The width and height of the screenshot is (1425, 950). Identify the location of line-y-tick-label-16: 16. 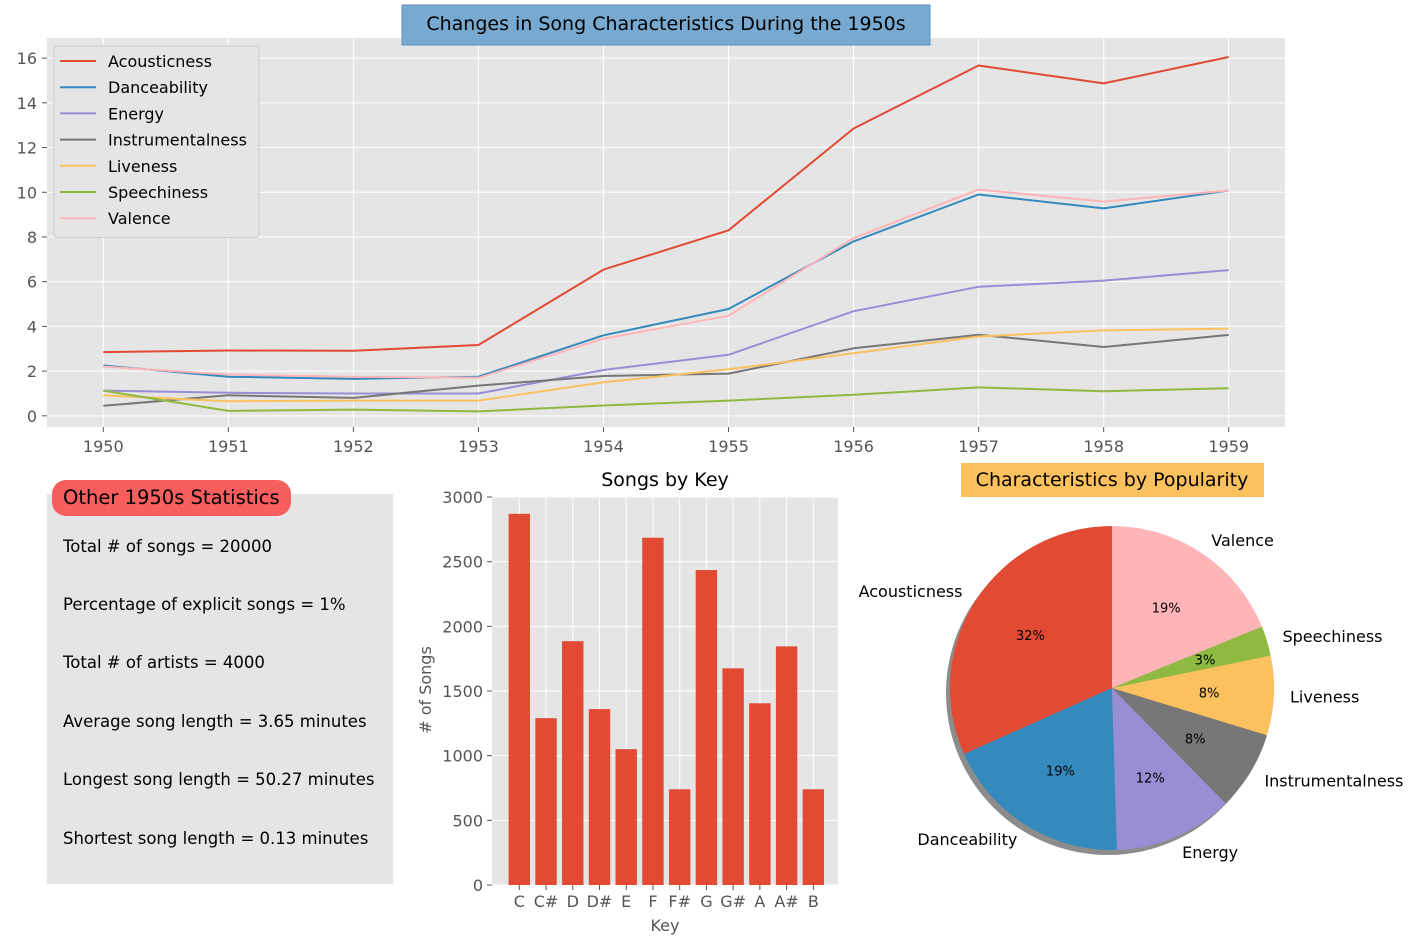
(27, 58).